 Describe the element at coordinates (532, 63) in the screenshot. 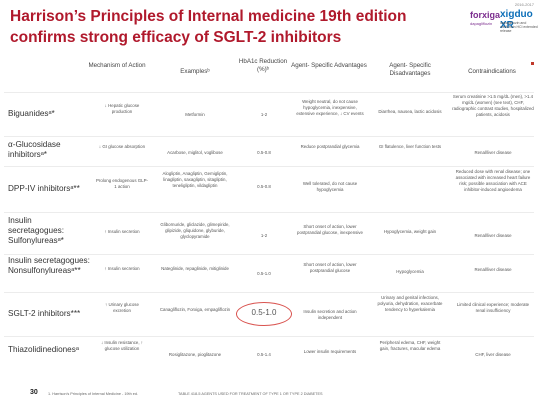

I see `accent-dot` at that location.